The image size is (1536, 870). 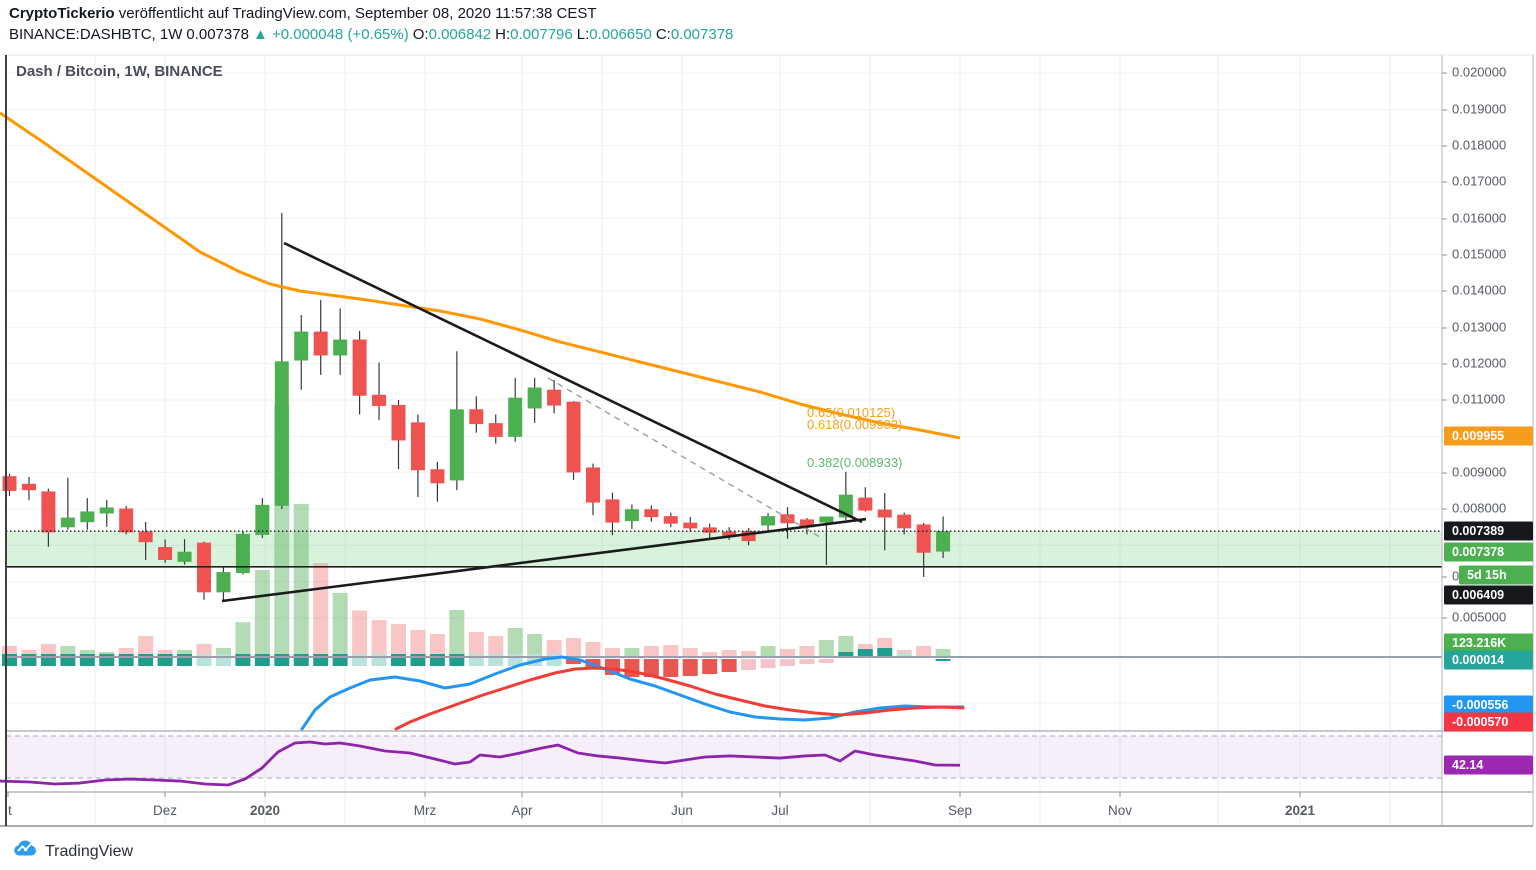 What do you see at coordinates (425, 810) in the screenshot?
I see `time-axis-label: Mrz` at bounding box center [425, 810].